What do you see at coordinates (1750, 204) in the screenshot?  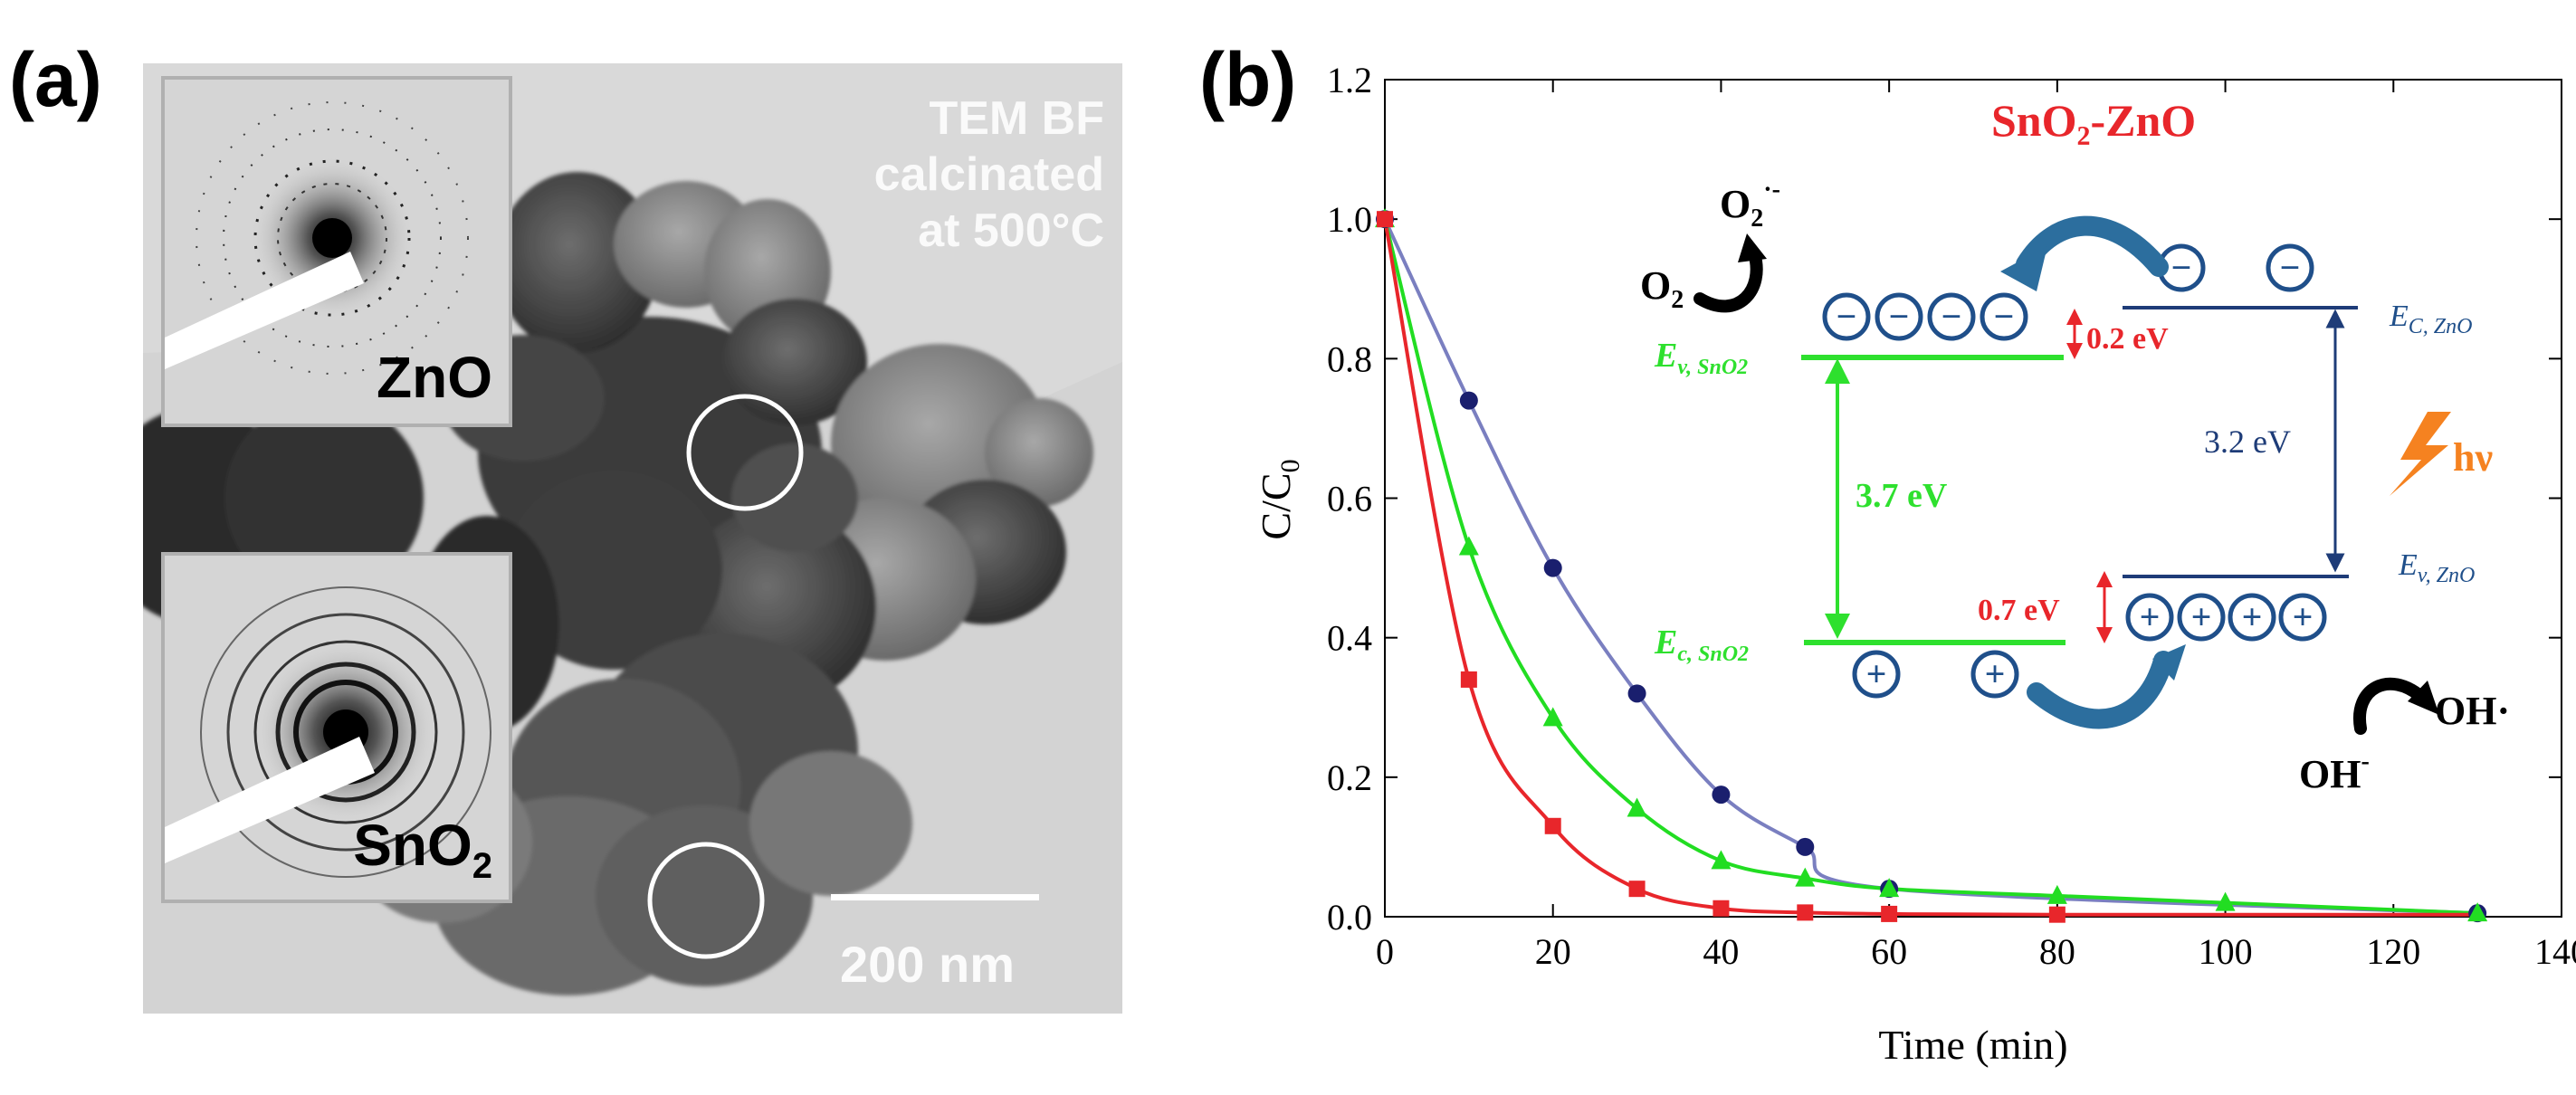 I see `o2-radical-label: O2·-` at bounding box center [1750, 204].